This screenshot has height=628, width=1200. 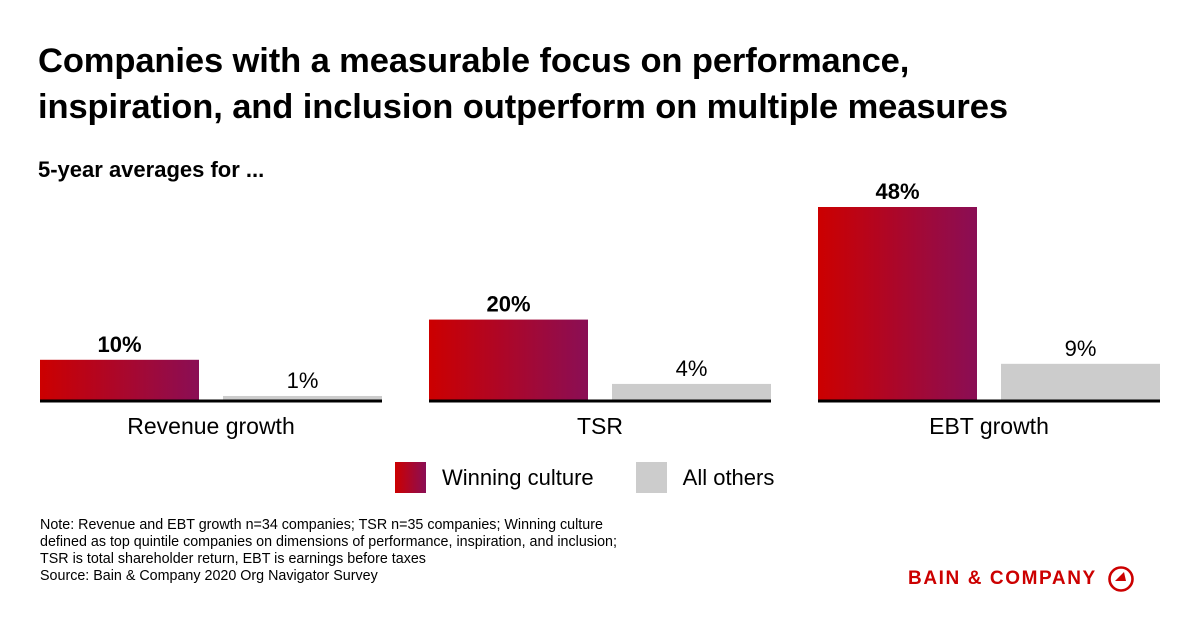 I want to click on brand-logo: BAIN & COMPANY, so click(x=1021, y=579).